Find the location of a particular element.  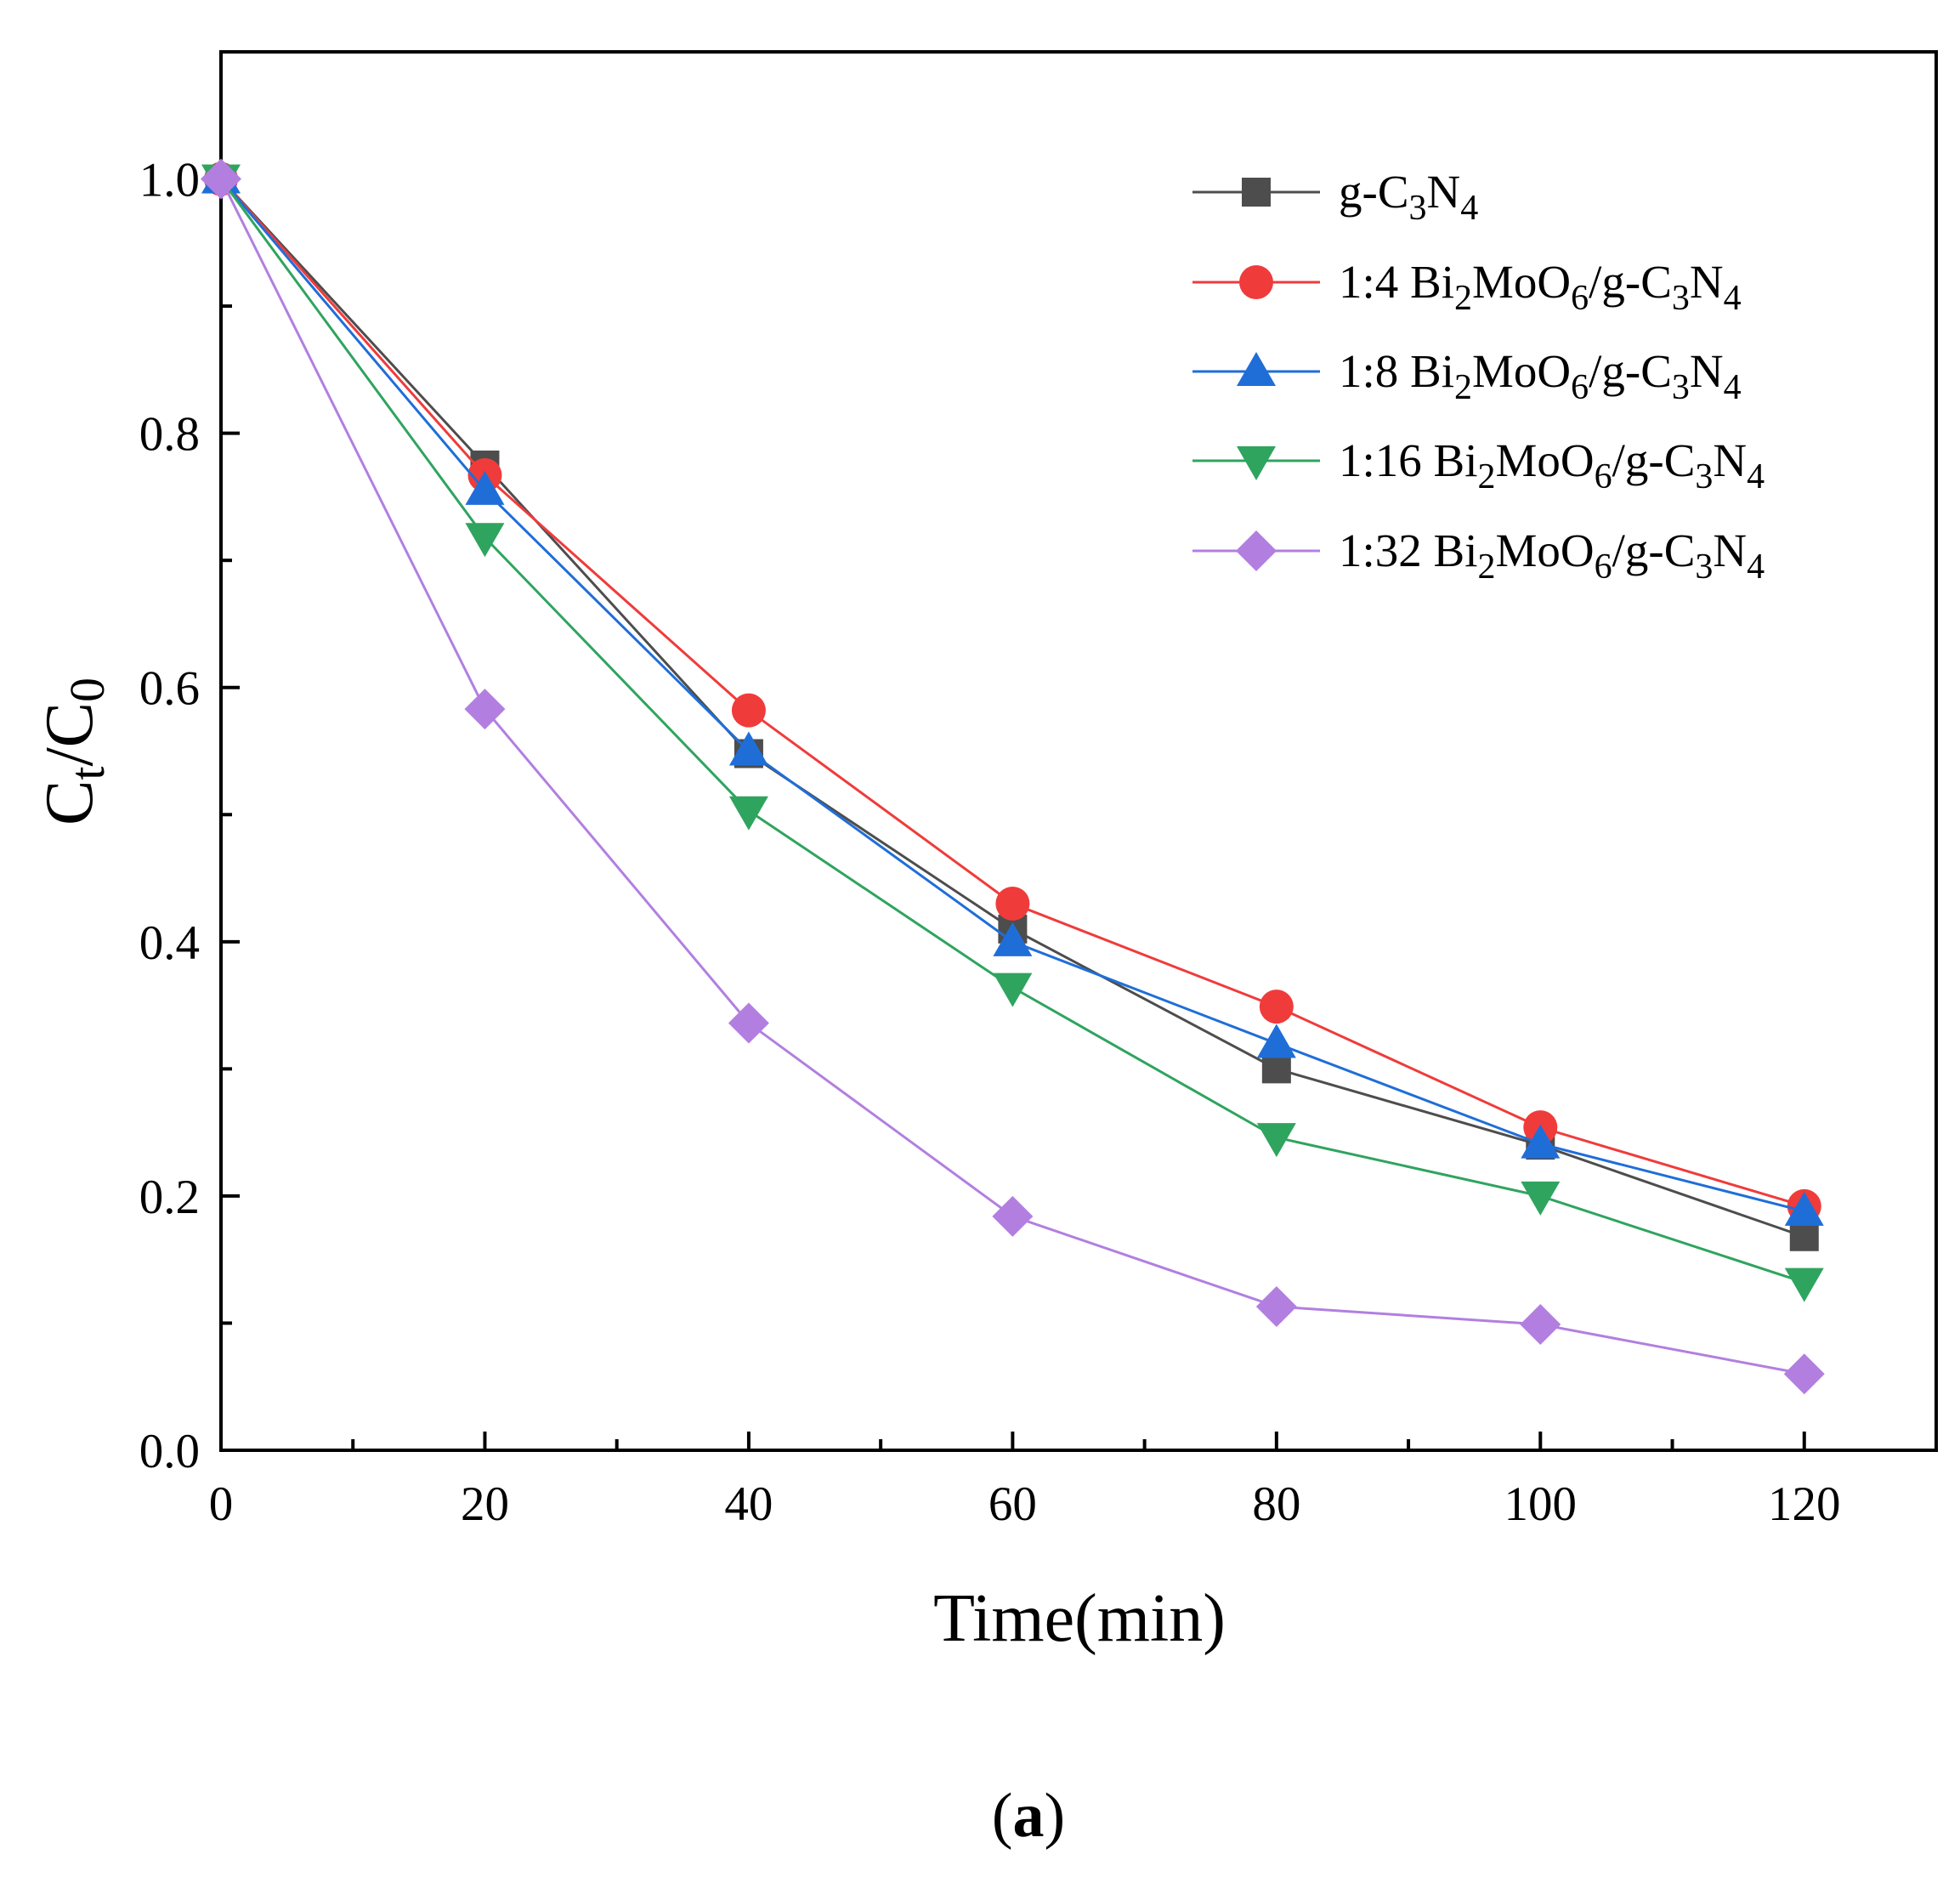

legend-label: 1:32 Bi2MoO6/g-C3N4 is located at coordinates (1552, 556).